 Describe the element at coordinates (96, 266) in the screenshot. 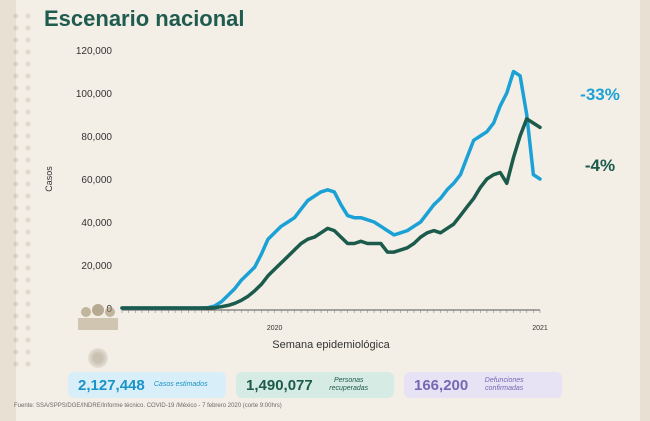

I see `y-tick-label: 20,000` at that location.